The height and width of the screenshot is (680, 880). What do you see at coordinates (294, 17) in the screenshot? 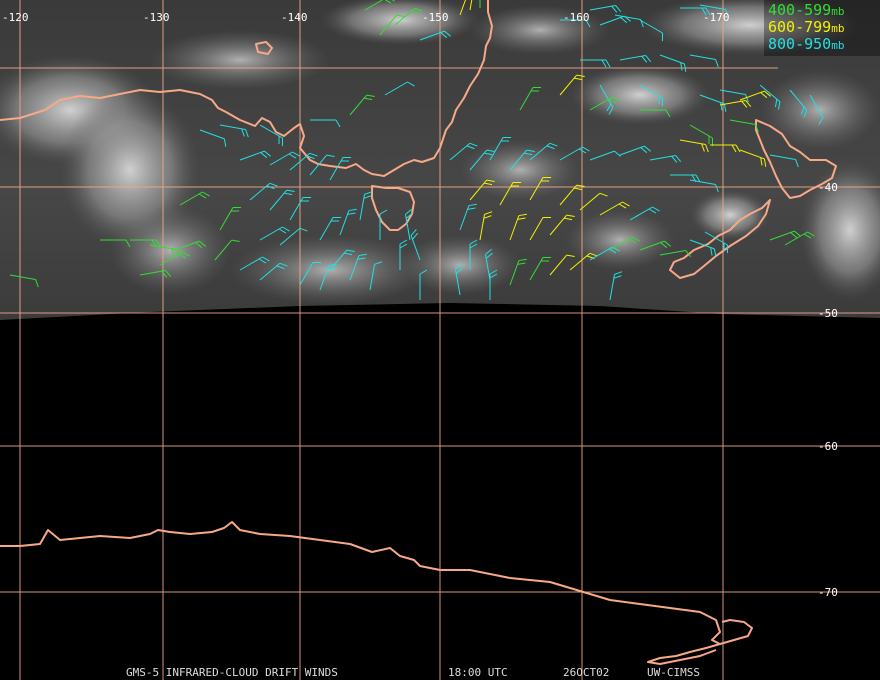
I see `lon-label-140: -140` at bounding box center [294, 17].